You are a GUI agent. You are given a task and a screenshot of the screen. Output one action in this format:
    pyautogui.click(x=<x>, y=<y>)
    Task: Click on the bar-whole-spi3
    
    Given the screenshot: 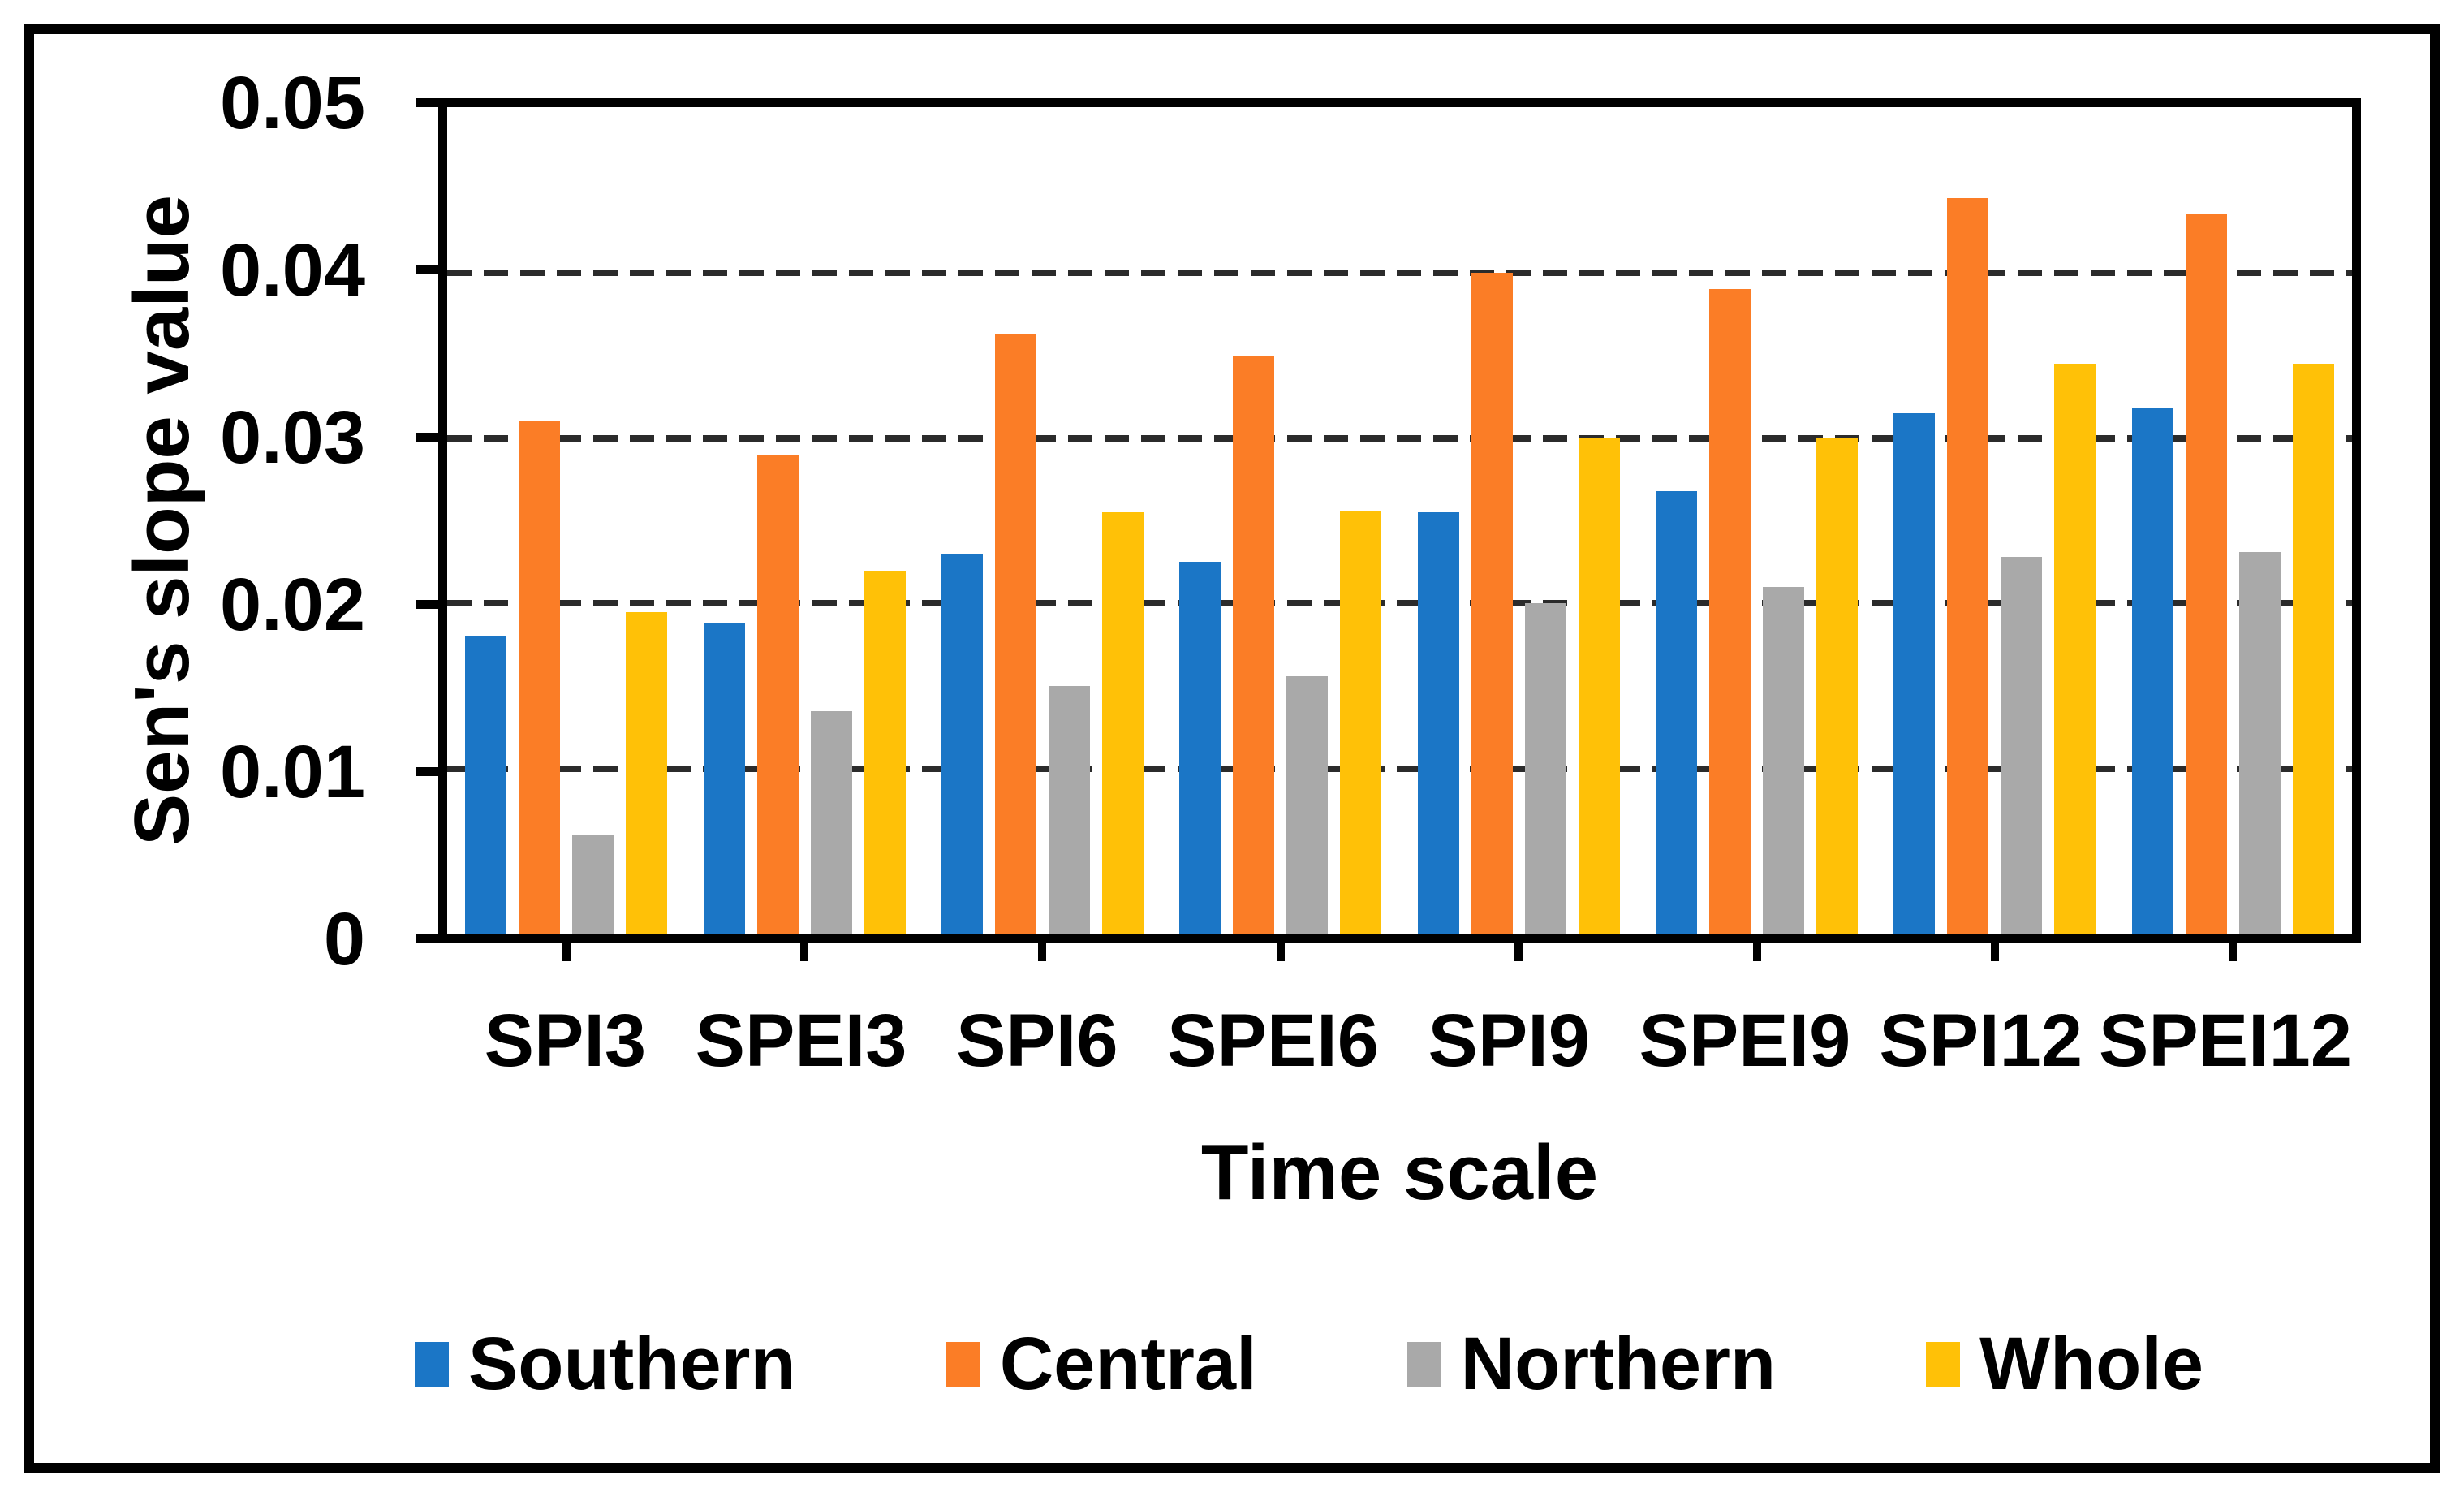 What is the action you would take?
    pyautogui.click(x=647, y=772)
    